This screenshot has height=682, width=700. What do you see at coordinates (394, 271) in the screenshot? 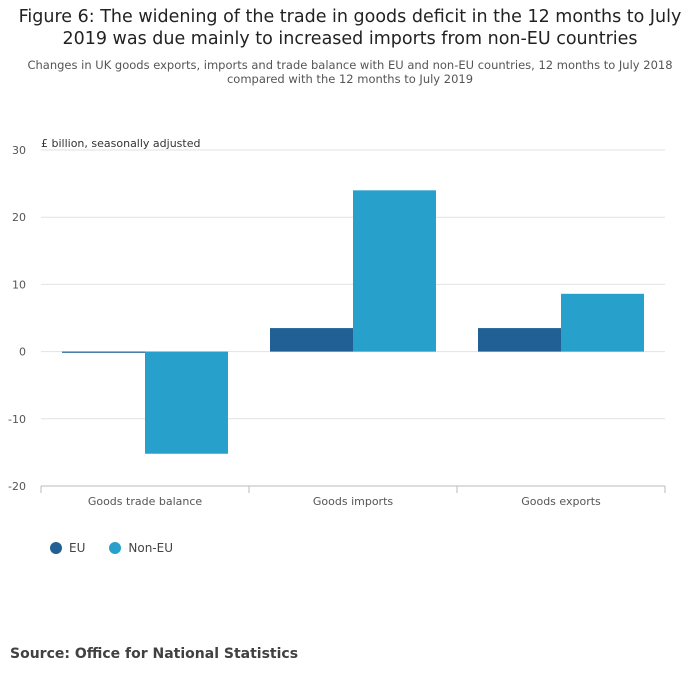
I see `bar-non-eu-goods-imports` at bounding box center [394, 271].